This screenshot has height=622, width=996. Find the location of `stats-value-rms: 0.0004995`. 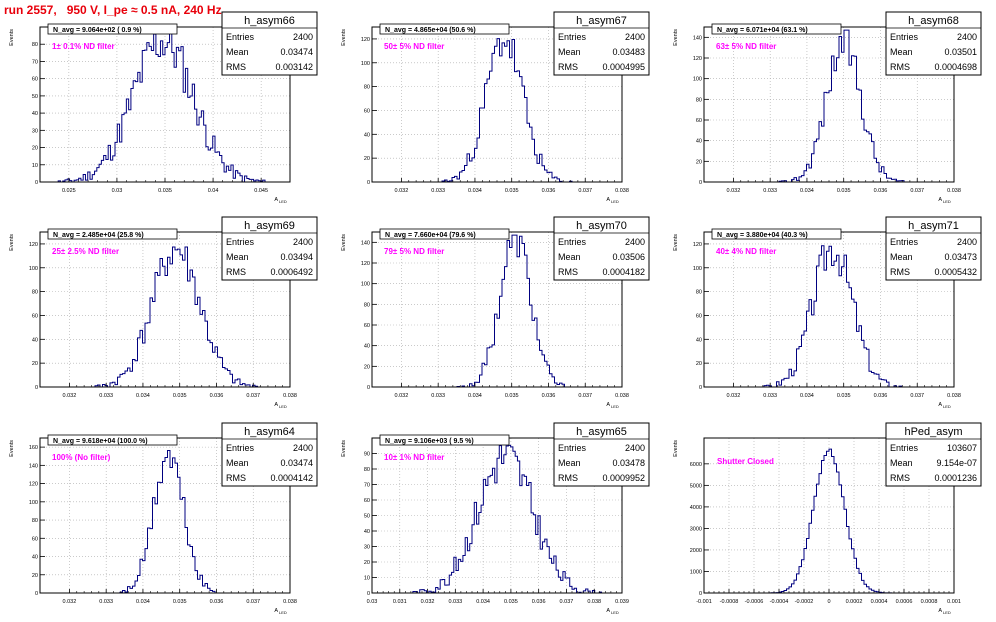

stats-value-rms: 0.0004995 is located at coordinates (623, 67).